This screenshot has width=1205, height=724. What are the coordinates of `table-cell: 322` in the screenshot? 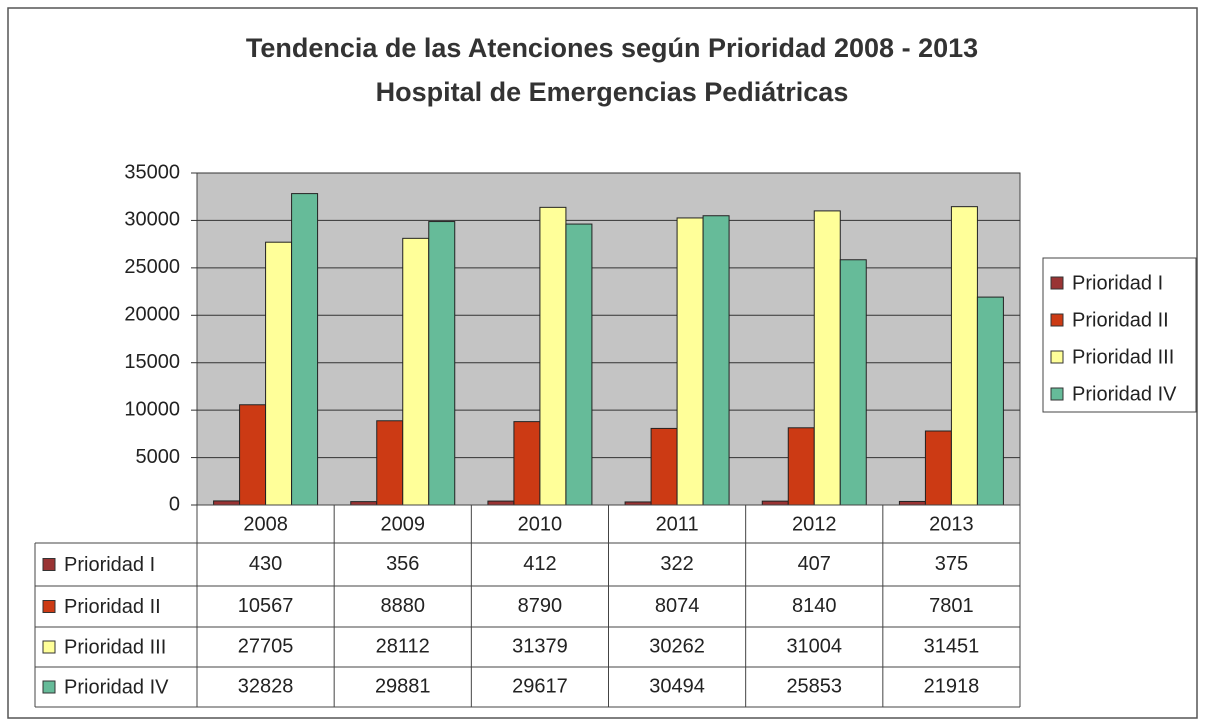 It's located at (676, 564).